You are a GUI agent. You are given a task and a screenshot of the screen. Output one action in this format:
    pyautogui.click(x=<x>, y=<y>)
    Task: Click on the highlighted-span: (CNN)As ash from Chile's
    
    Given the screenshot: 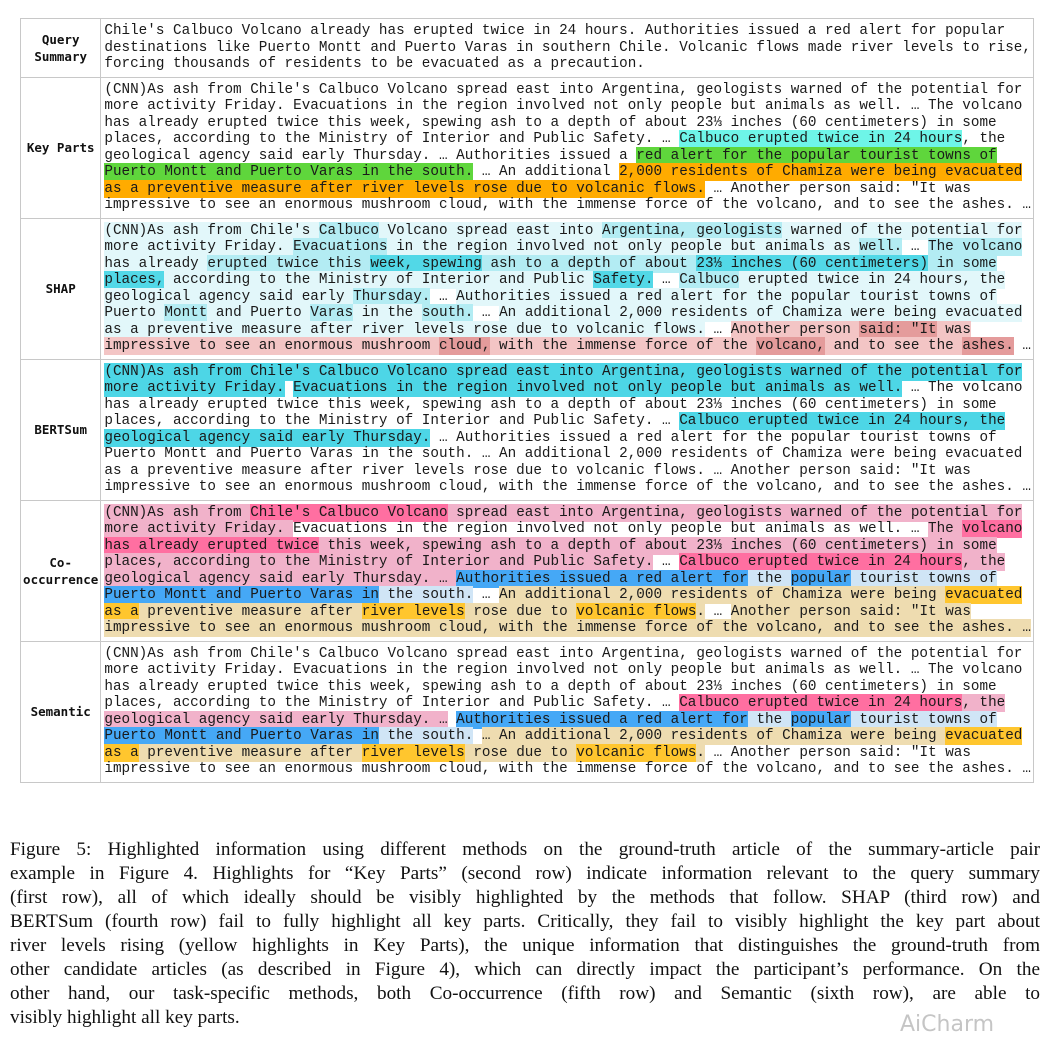 What is the action you would take?
    pyautogui.click(x=211, y=230)
    